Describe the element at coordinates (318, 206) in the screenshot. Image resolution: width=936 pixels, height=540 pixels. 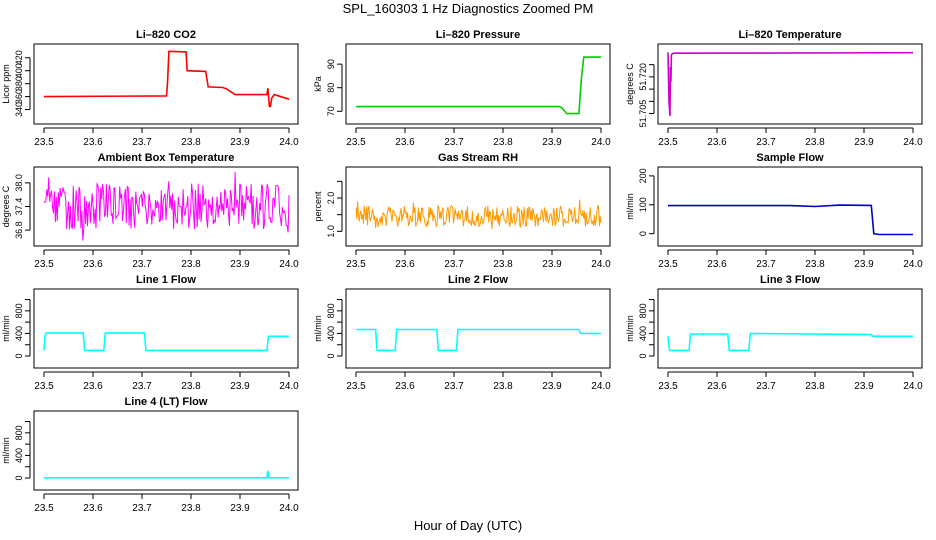
I see `y-axis-label: percent` at that location.